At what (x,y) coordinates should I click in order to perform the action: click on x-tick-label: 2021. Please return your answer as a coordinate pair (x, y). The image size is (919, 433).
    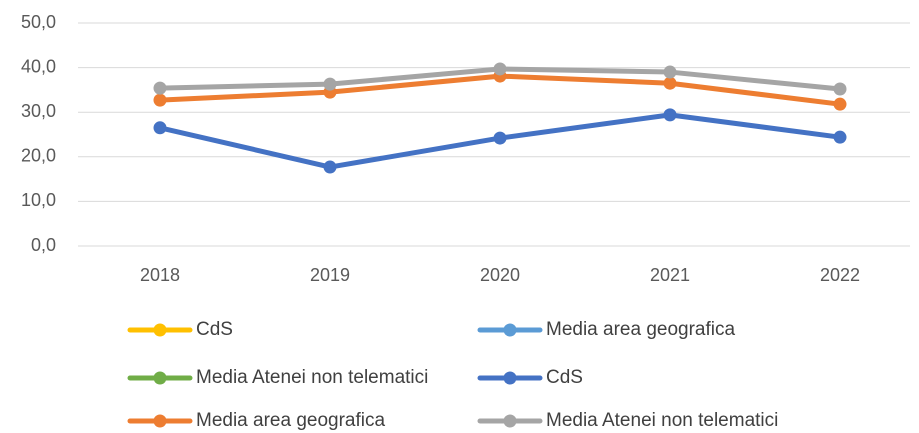
    Looking at the image, I should click on (670, 275).